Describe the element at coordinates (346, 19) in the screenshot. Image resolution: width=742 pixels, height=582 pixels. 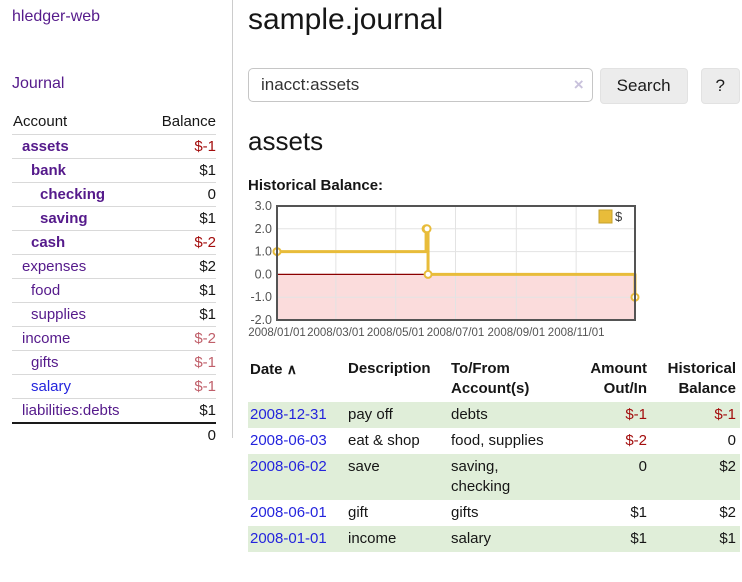
I see `page-title: sample.journal` at that location.